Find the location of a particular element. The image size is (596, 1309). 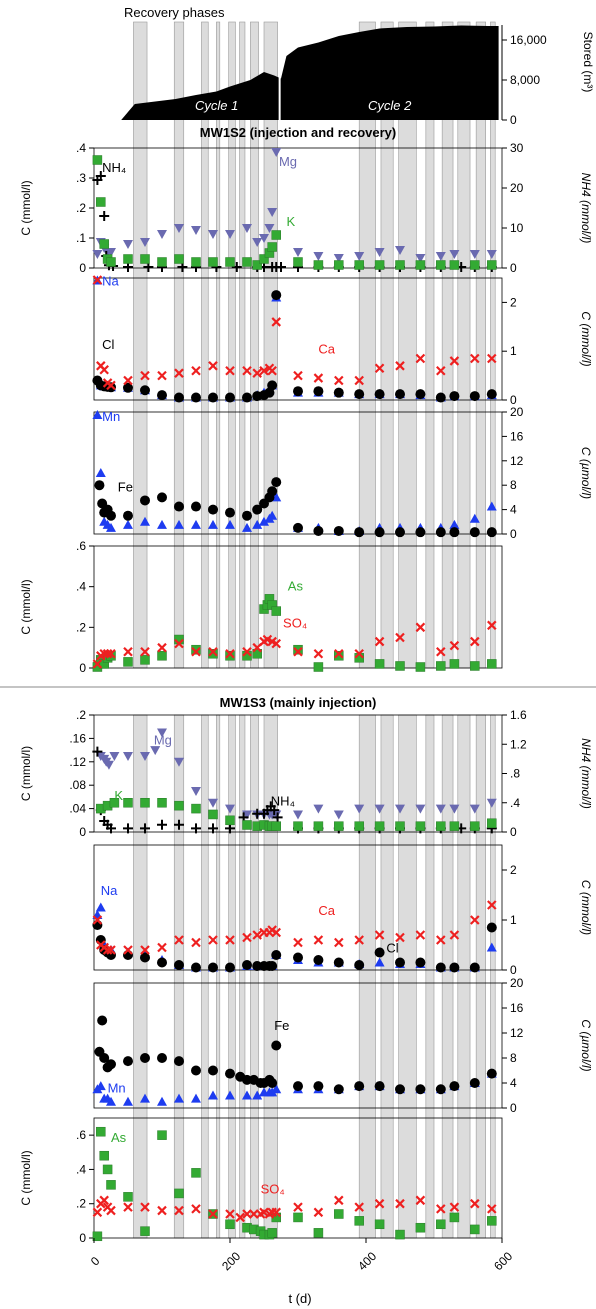

stored-axis-label: Stored (m³) is located at coordinates (588, 62).